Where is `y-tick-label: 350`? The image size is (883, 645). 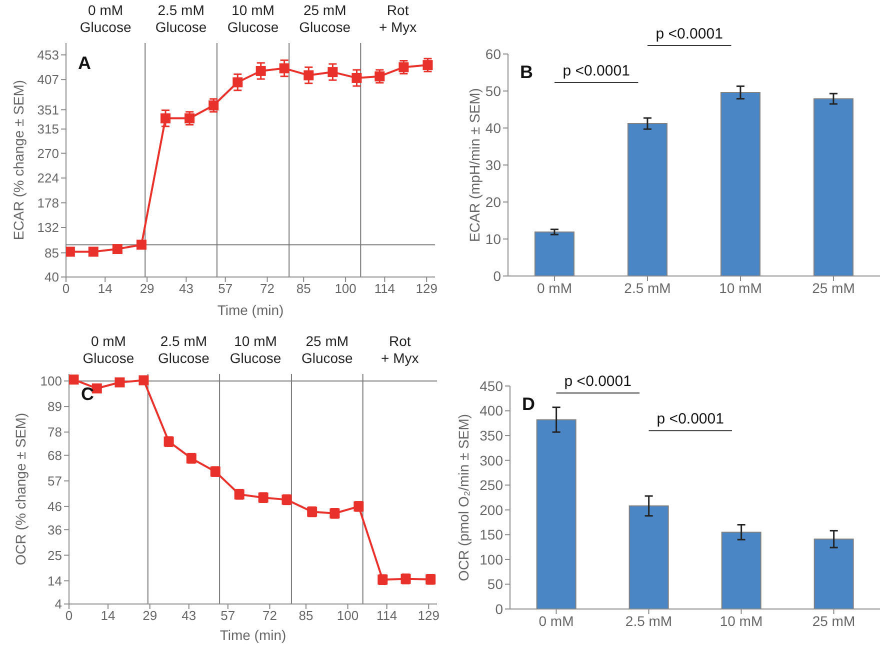 y-tick-label: 350 is located at coordinates (492, 436).